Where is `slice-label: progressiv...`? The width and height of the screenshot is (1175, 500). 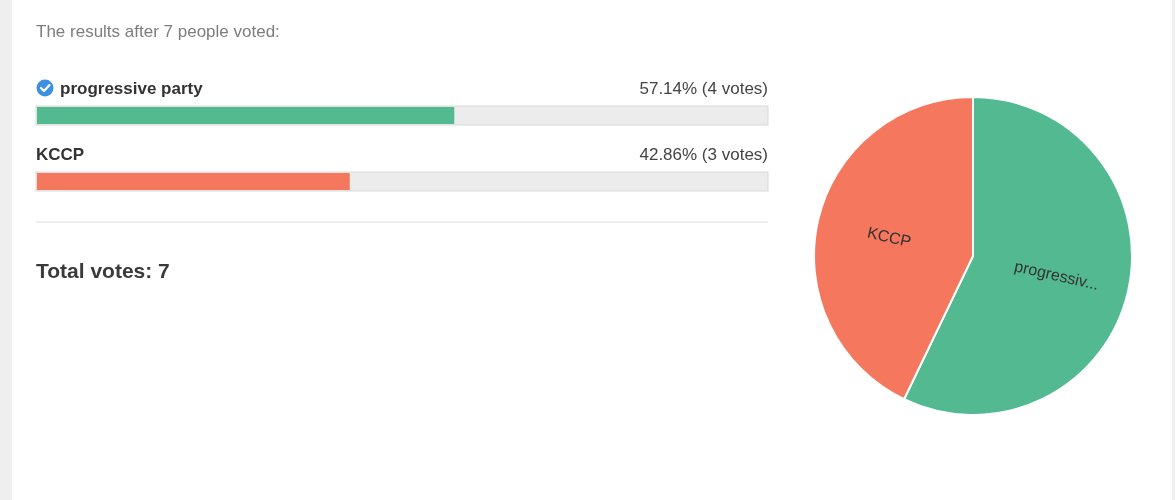 slice-label: progressiv... is located at coordinates (1056, 275).